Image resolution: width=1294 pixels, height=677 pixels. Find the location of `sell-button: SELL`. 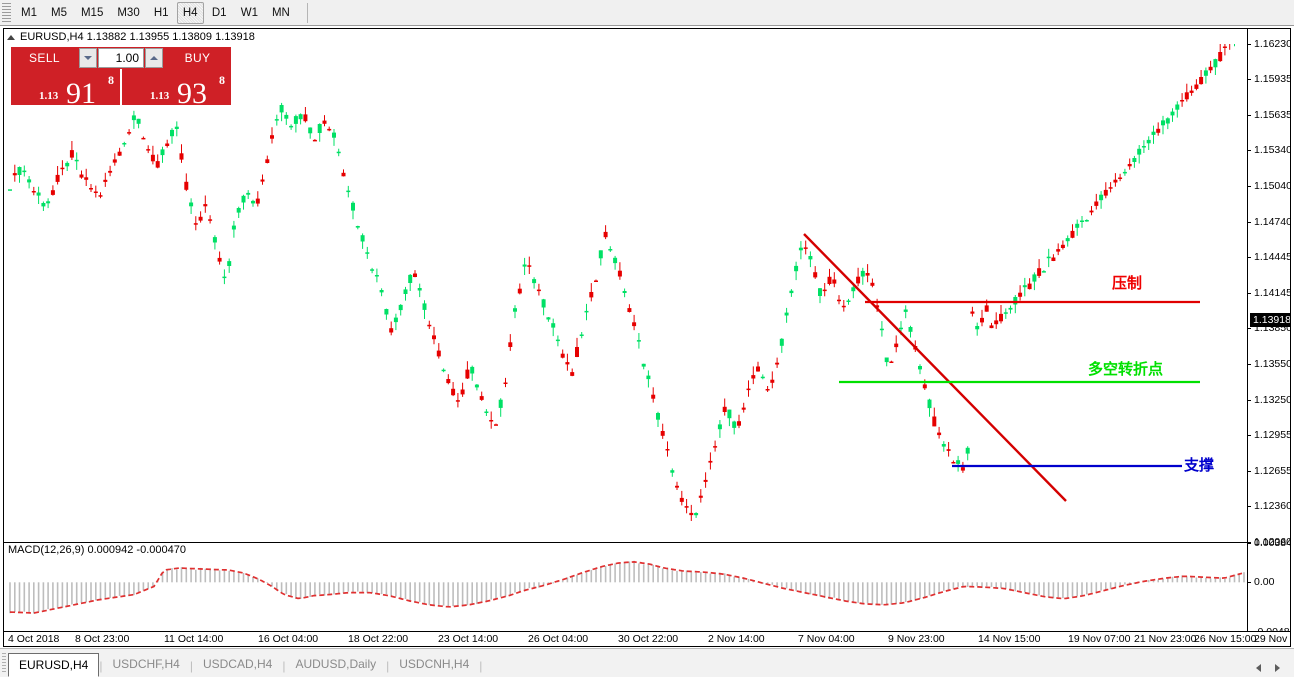

sell-button: SELL is located at coordinates (44, 58).